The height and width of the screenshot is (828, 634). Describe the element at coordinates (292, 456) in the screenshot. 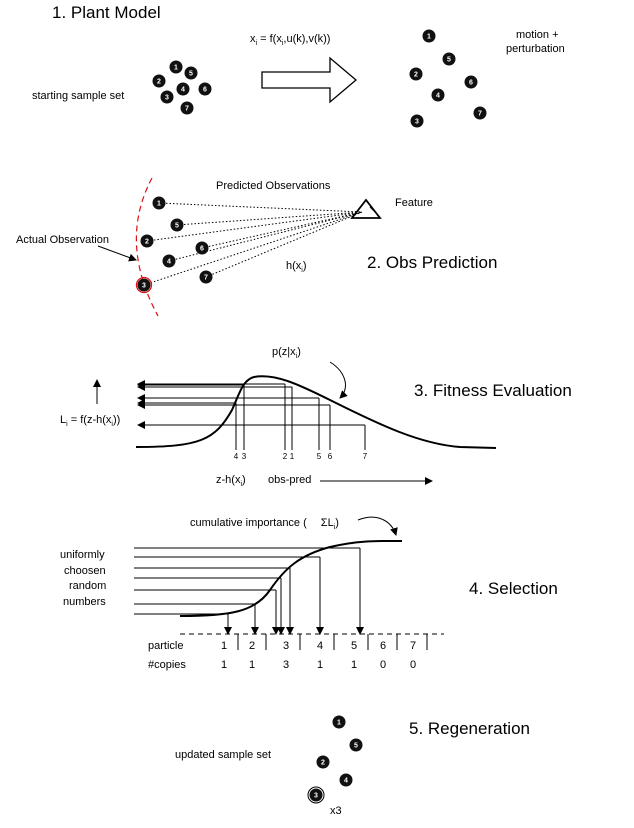

I see `fitness-tick-label: 1` at that location.